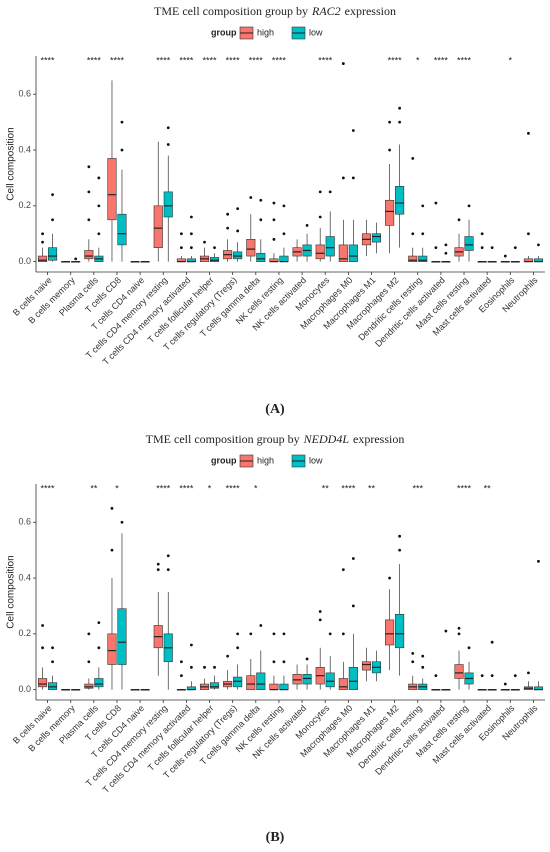  I want to click on title-gene: NEDD4L, so click(326, 439).